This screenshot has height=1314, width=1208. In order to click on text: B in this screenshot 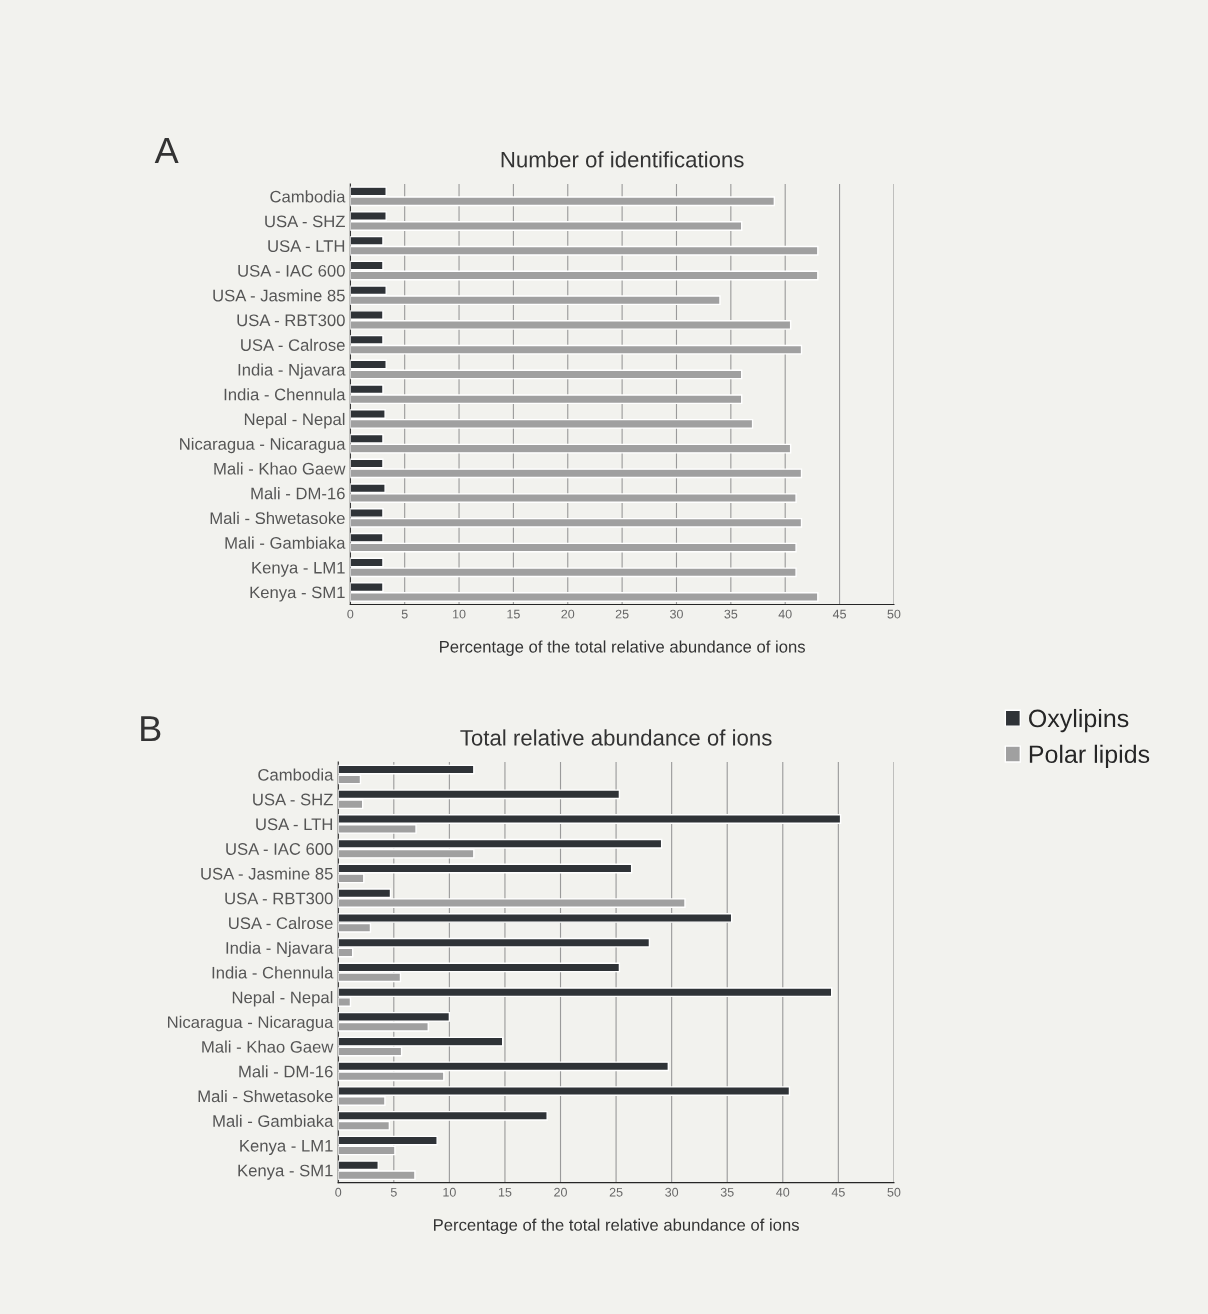, I will do `click(151, 729)`.